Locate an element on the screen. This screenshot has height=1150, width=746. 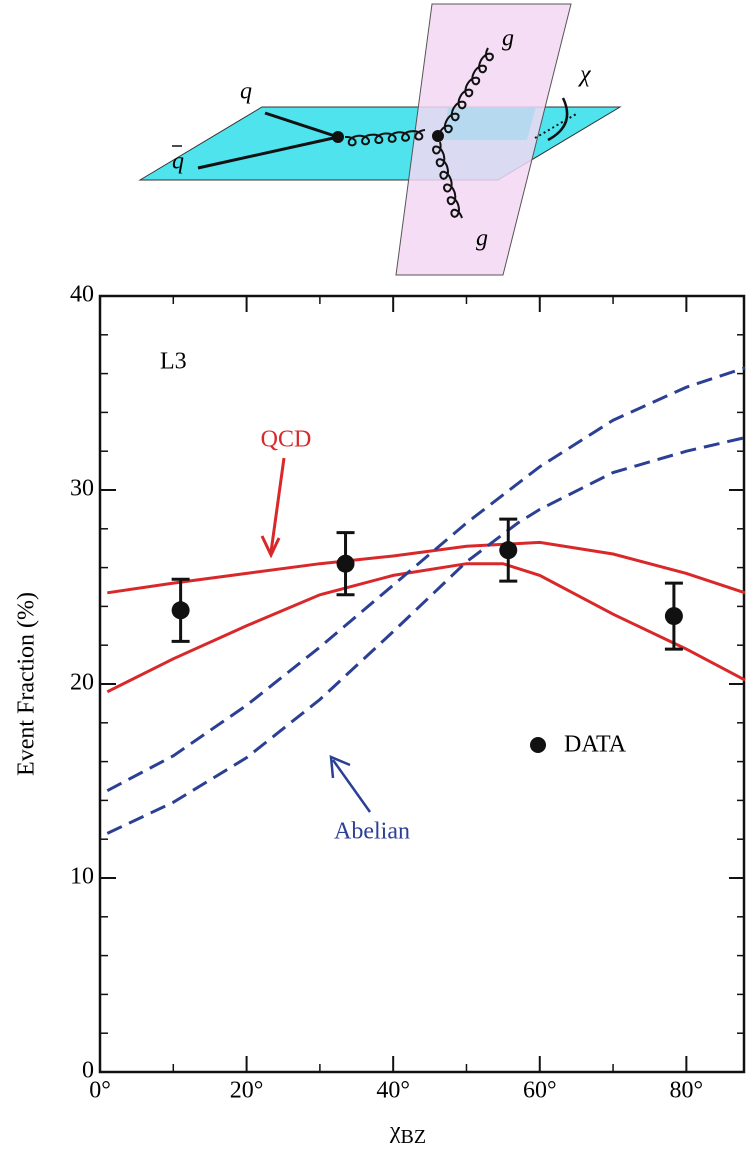
y-tick-label: 20 is located at coordinates (82, 683).